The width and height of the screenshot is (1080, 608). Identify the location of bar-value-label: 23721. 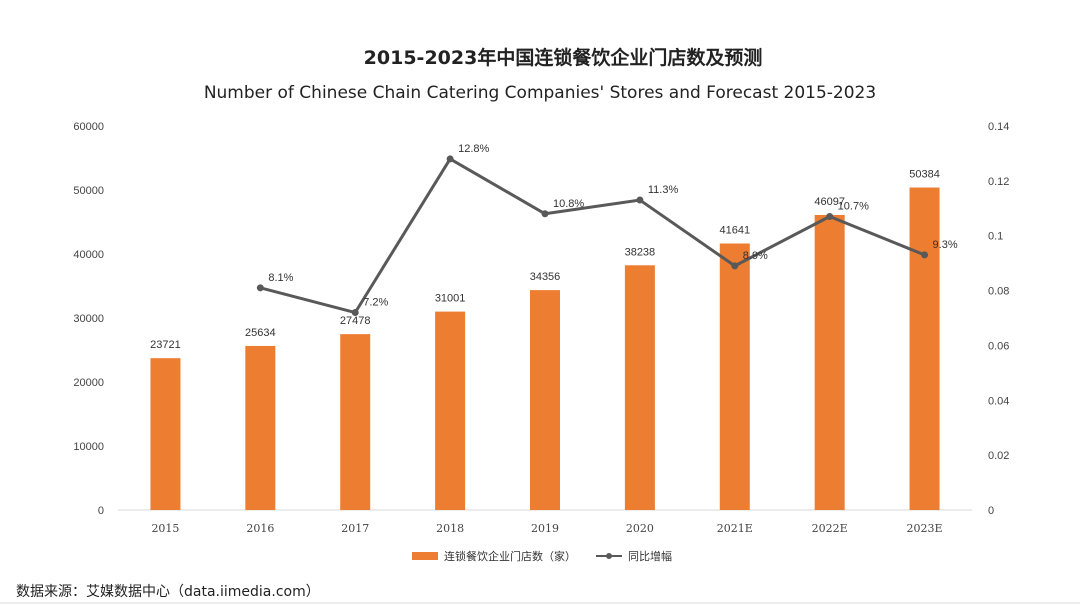
(165, 345).